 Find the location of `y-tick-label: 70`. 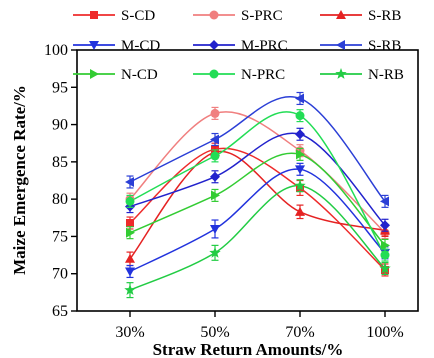

y-tick-label: 70 is located at coordinates (60, 274).